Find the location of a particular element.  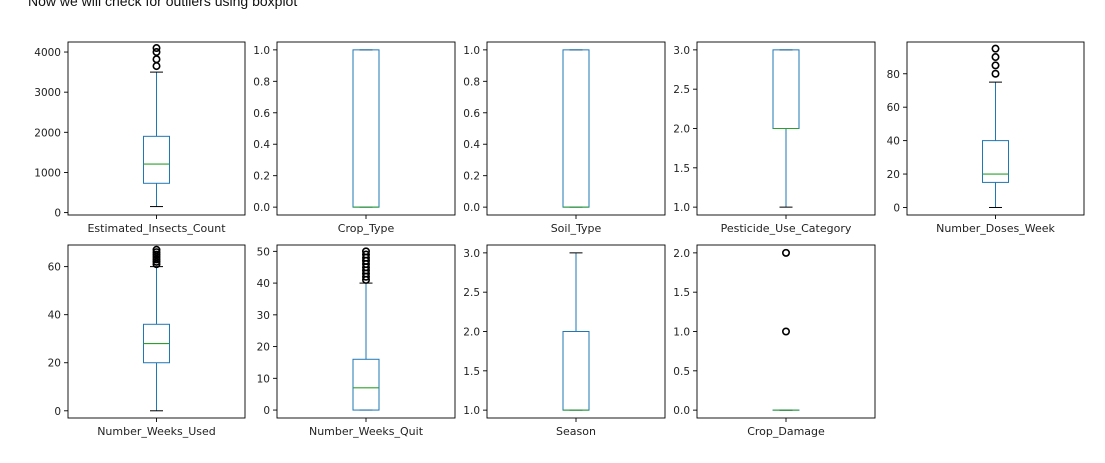

y-tick-label: 2000 is located at coordinates (47, 133).